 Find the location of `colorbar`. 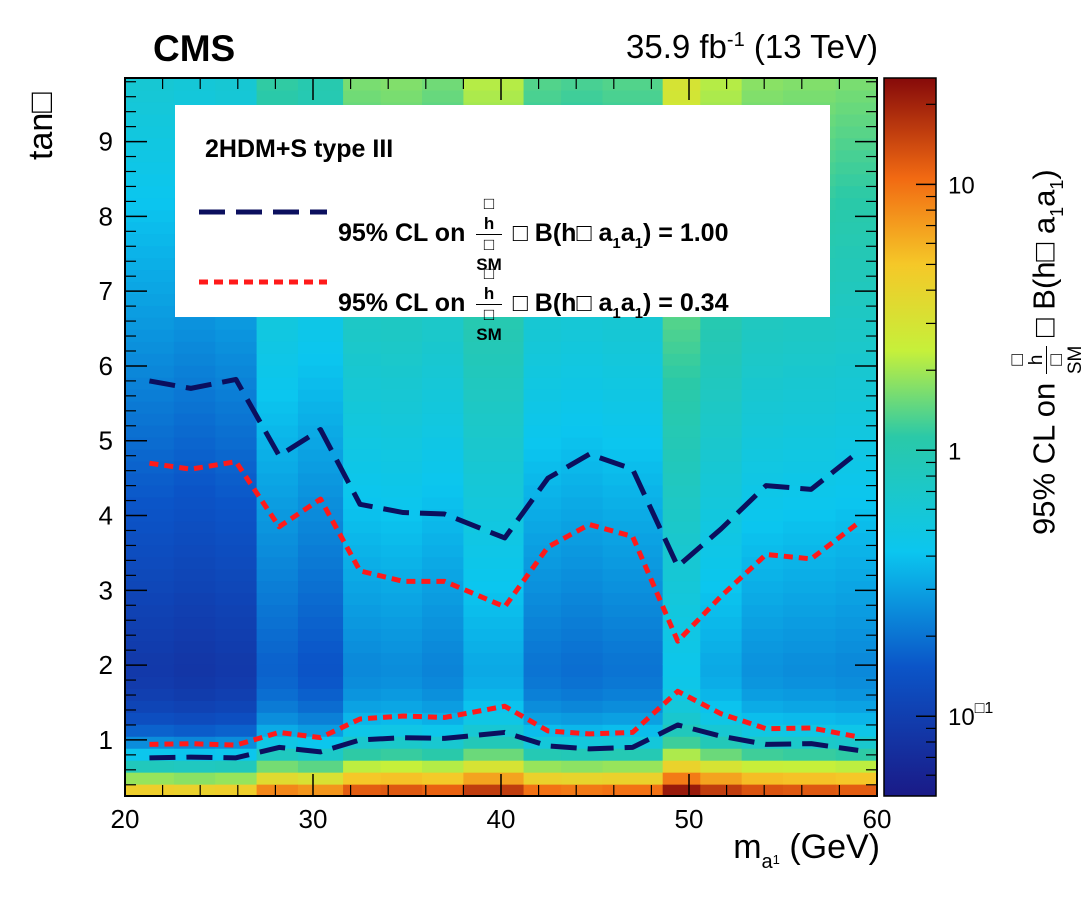

colorbar is located at coordinates (910, 437).